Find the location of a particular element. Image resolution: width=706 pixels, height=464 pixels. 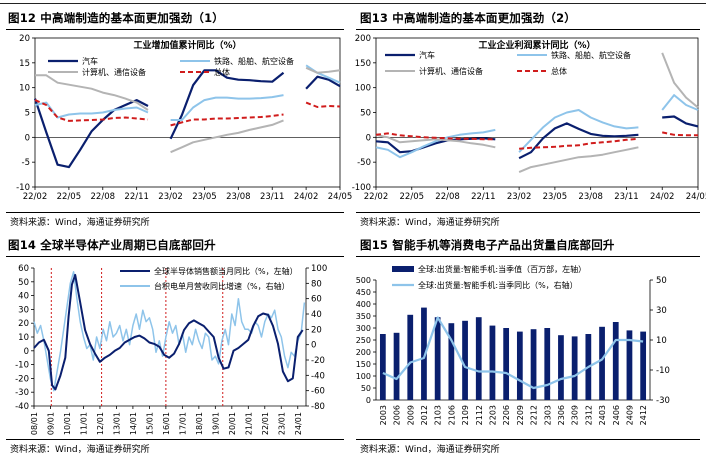

fig13-legend-label-2: 计算机、通信设备 is located at coordinates (451, 71).